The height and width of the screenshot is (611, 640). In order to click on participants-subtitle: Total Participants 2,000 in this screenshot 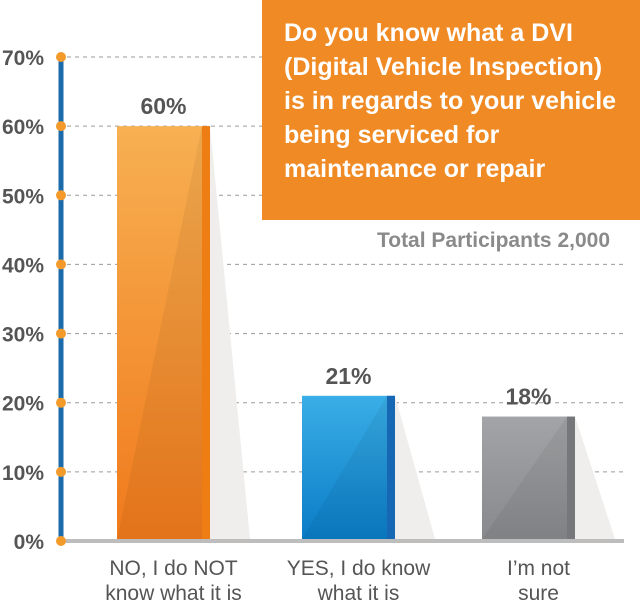, I will do `click(493, 240)`.